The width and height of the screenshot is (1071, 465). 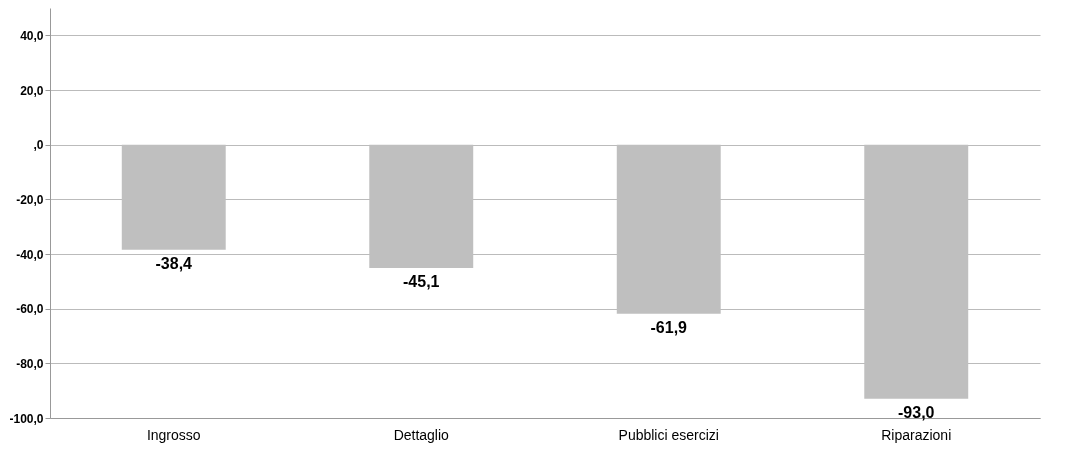 I want to click on data-label: -61,9, so click(x=669, y=327).